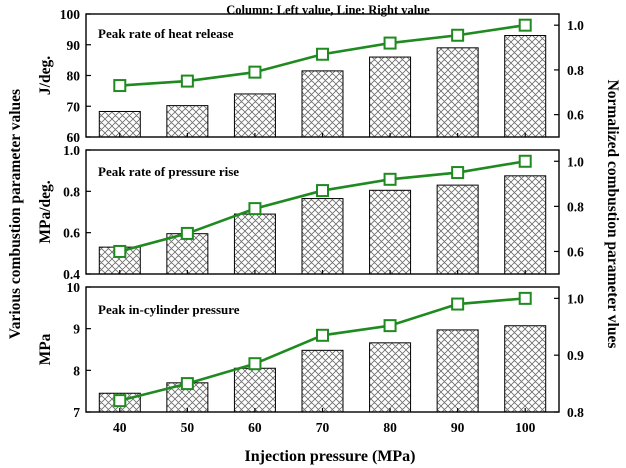  I want to click on left-tick-label: 8, so click(76, 370).